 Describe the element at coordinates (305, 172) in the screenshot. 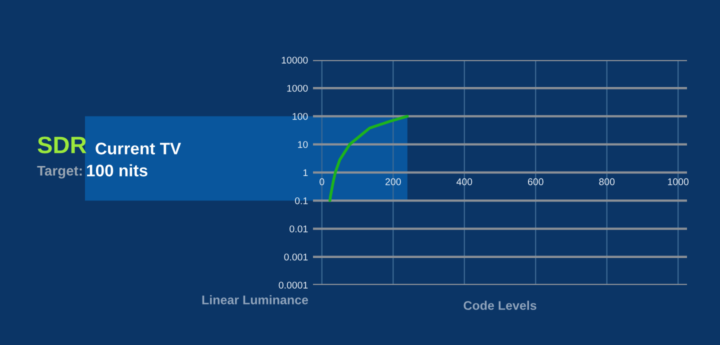

I see `y-tick-label: 1` at that location.